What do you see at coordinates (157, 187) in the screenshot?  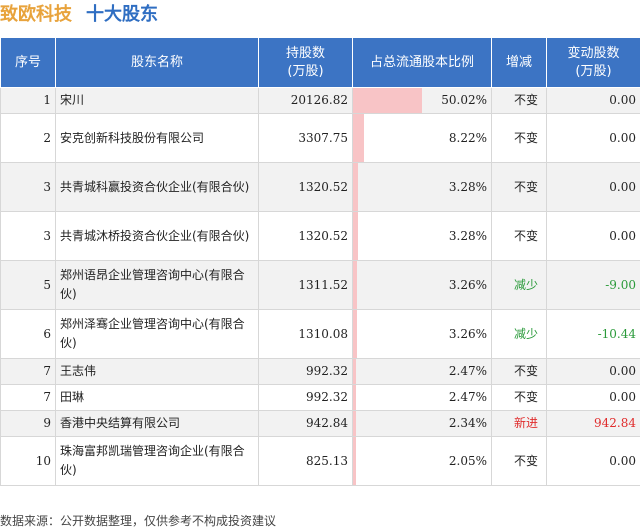 I see `shareholder-name: 共青城科赢投资合伙企业(有限合伙)` at bounding box center [157, 187].